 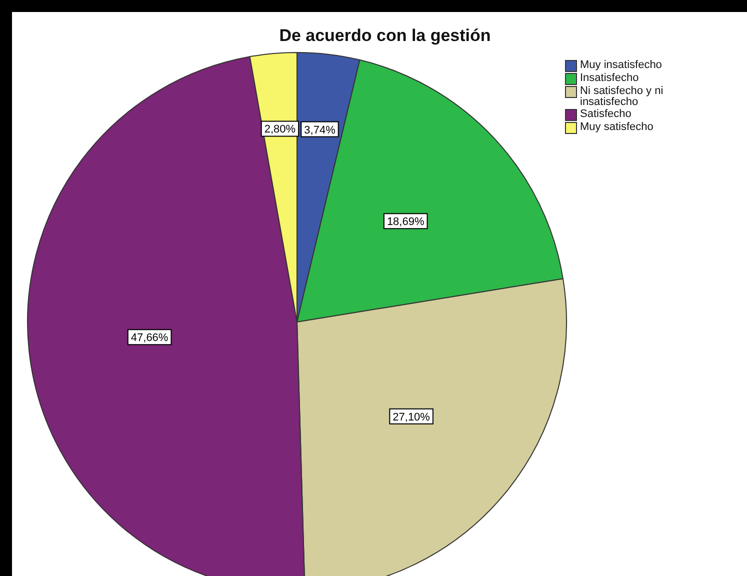 I want to click on legend-label: Ni satisfecho y ni insatisfecho, so click(x=622, y=96).